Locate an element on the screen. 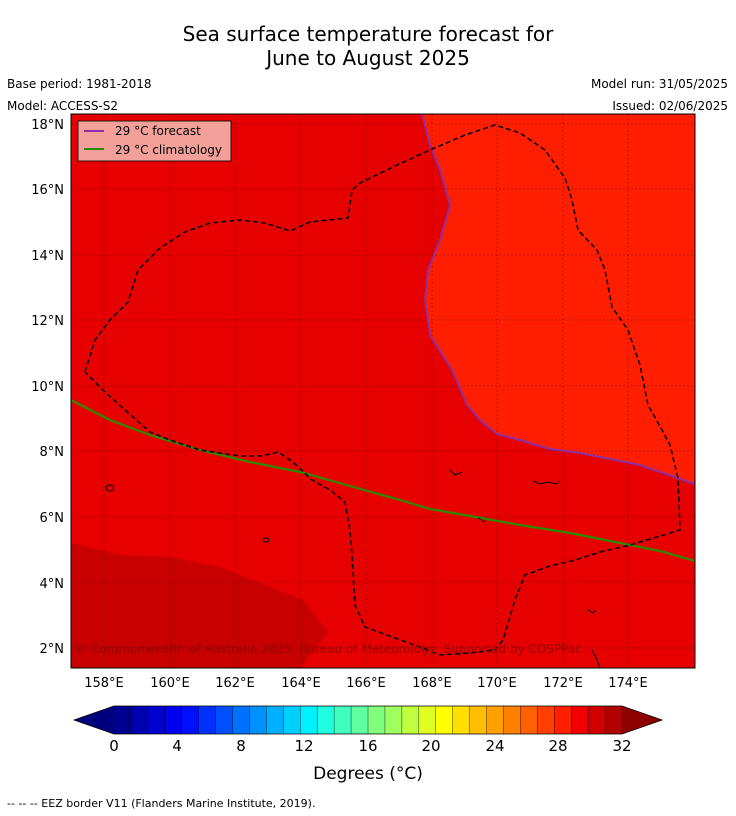 This screenshot has height=816, width=736. cb-tick-4: 4 is located at coordinates (177, 746).